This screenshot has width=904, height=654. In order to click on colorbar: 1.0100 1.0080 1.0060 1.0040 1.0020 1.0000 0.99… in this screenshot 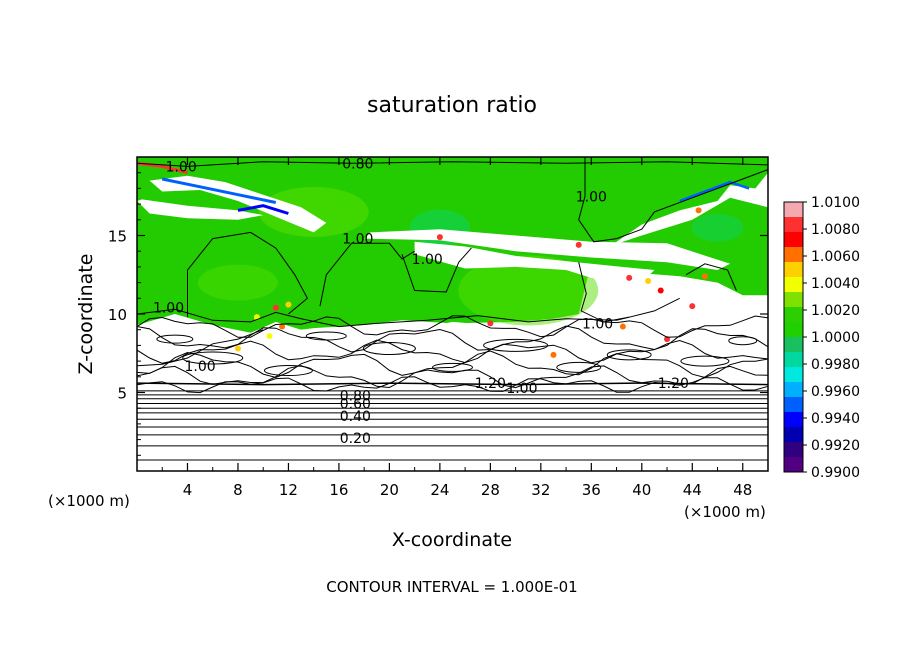, I will do `click(821, 338)`.